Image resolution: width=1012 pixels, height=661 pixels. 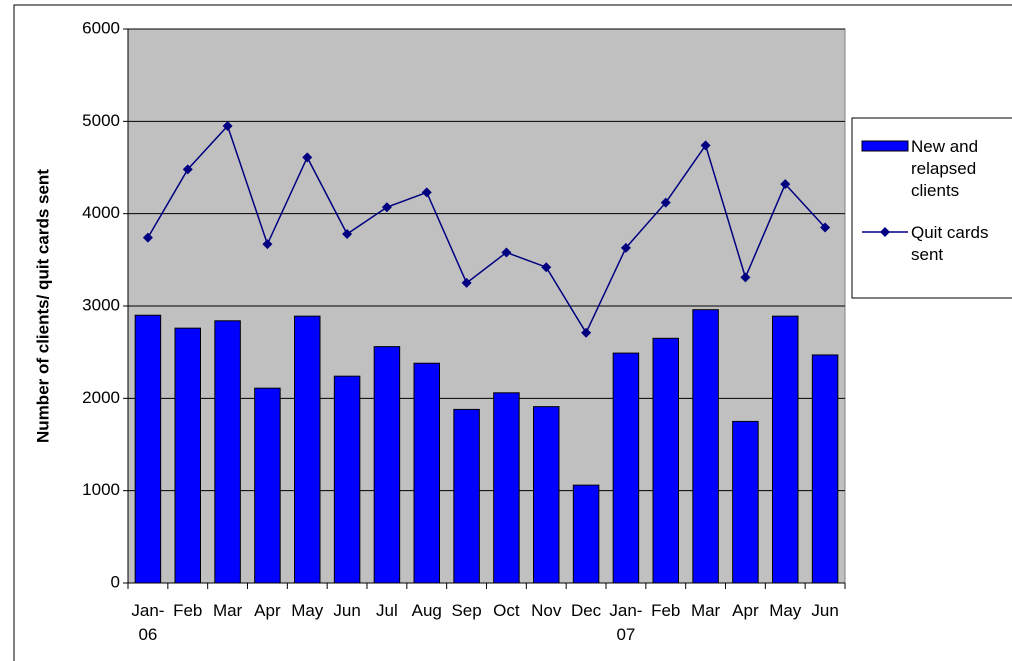 What do you see at coordinates (506, 610) in the screenshot?
I see `x-tick-label: Oct` at bounding box center [506, 610].